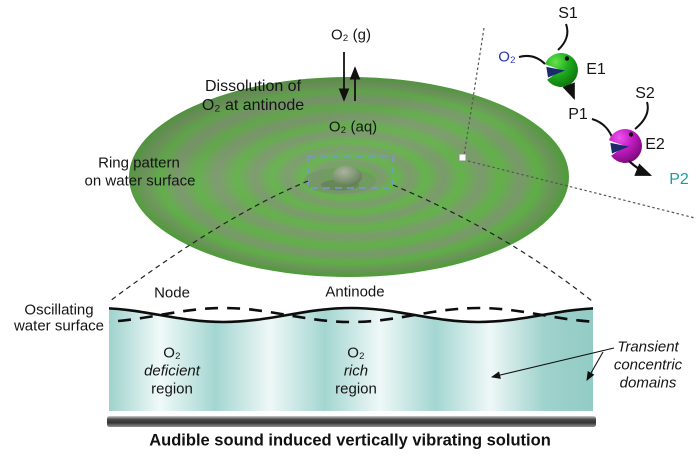 The height and width of the screenshot is (461, 700). What do you see at coordinates (552, 363) in the screenshot?
I see `transient-arrow-long` at bounding box center [552, 363].